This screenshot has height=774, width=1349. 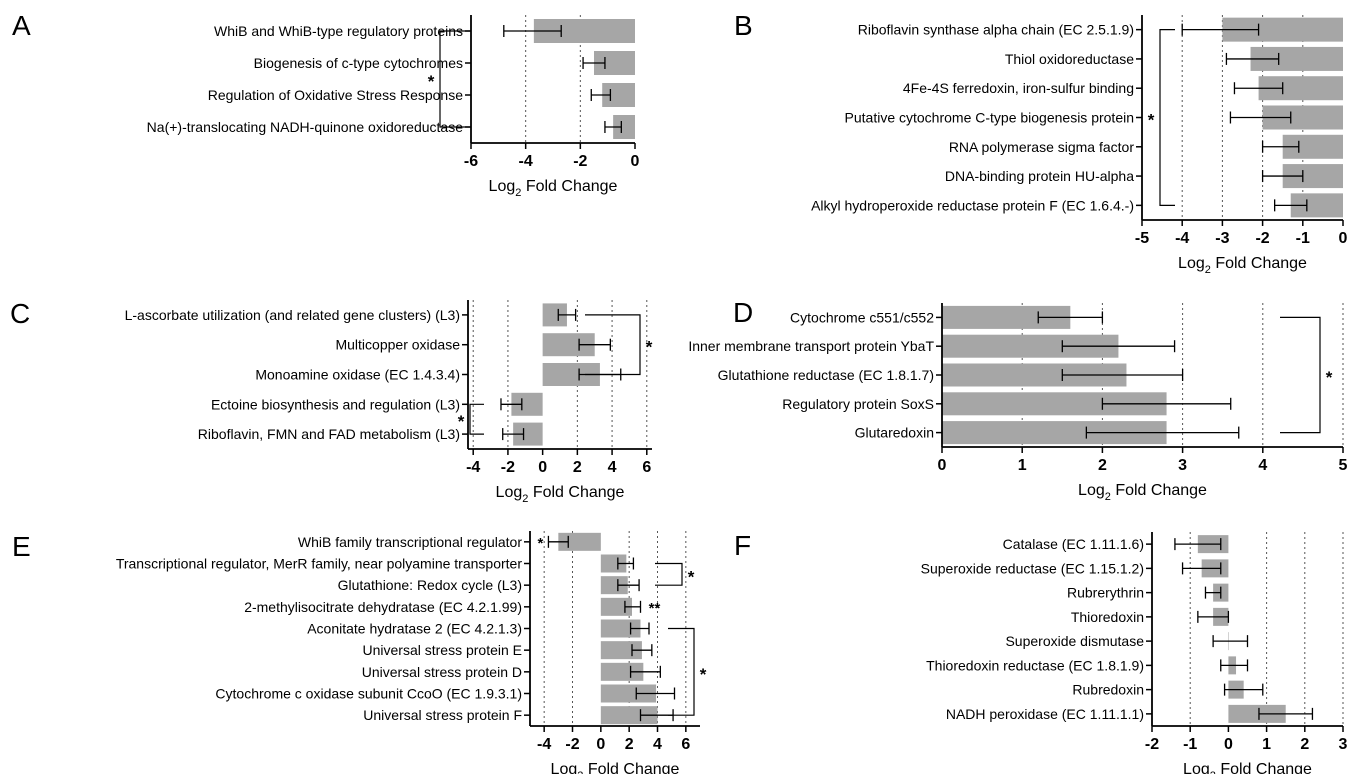 What do you see at coordinates (1045, 714) in the screenshot?
I see `category-label: NADH peroxidase (EC 1.11.1.1)` at bounding box center [1045, 714].